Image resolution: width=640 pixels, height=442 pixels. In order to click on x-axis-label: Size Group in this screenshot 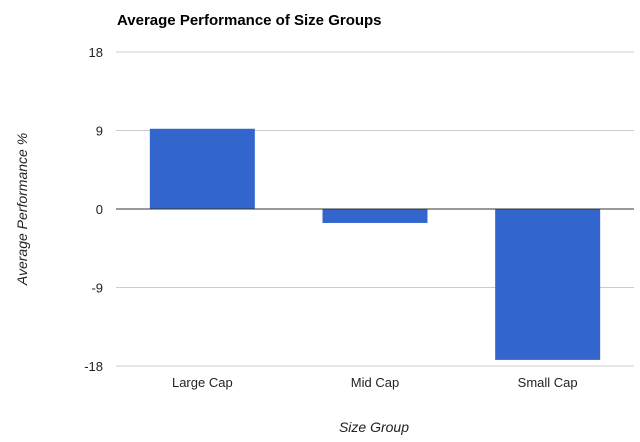, I will do `click(374, 427)`.